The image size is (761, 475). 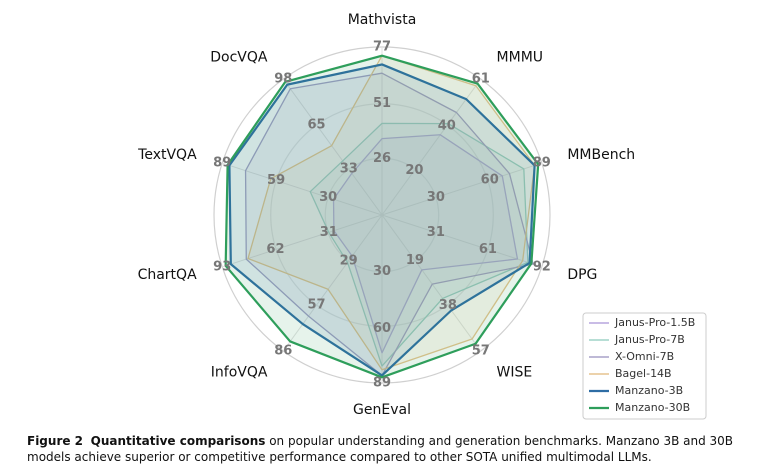 What do you see at coordinates (542, 266) in the screenshot?
I see `tick-label: 92` at bounding box center [542, 266].